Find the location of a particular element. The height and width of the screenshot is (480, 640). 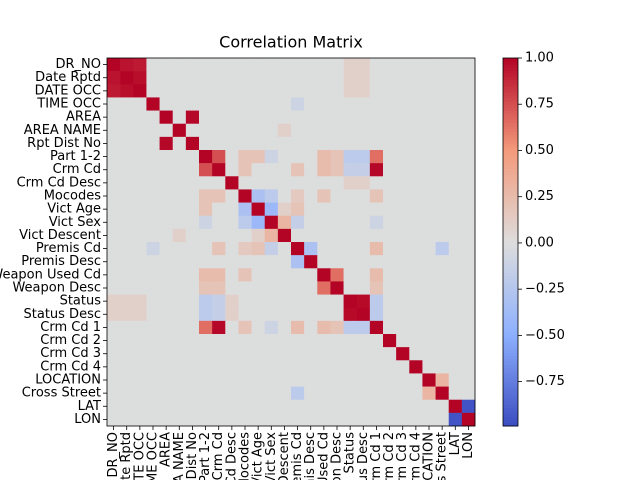

x-tick-label: Cross Street is located at coordinates (442, 456).